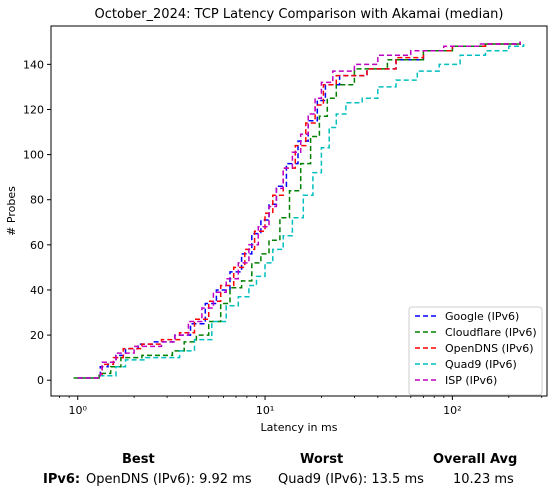 This screenshot has height=496, width=555. Describe the element at coordinates (37, 245) in the screenshot. I see `y-tick-label: 60` at that location.